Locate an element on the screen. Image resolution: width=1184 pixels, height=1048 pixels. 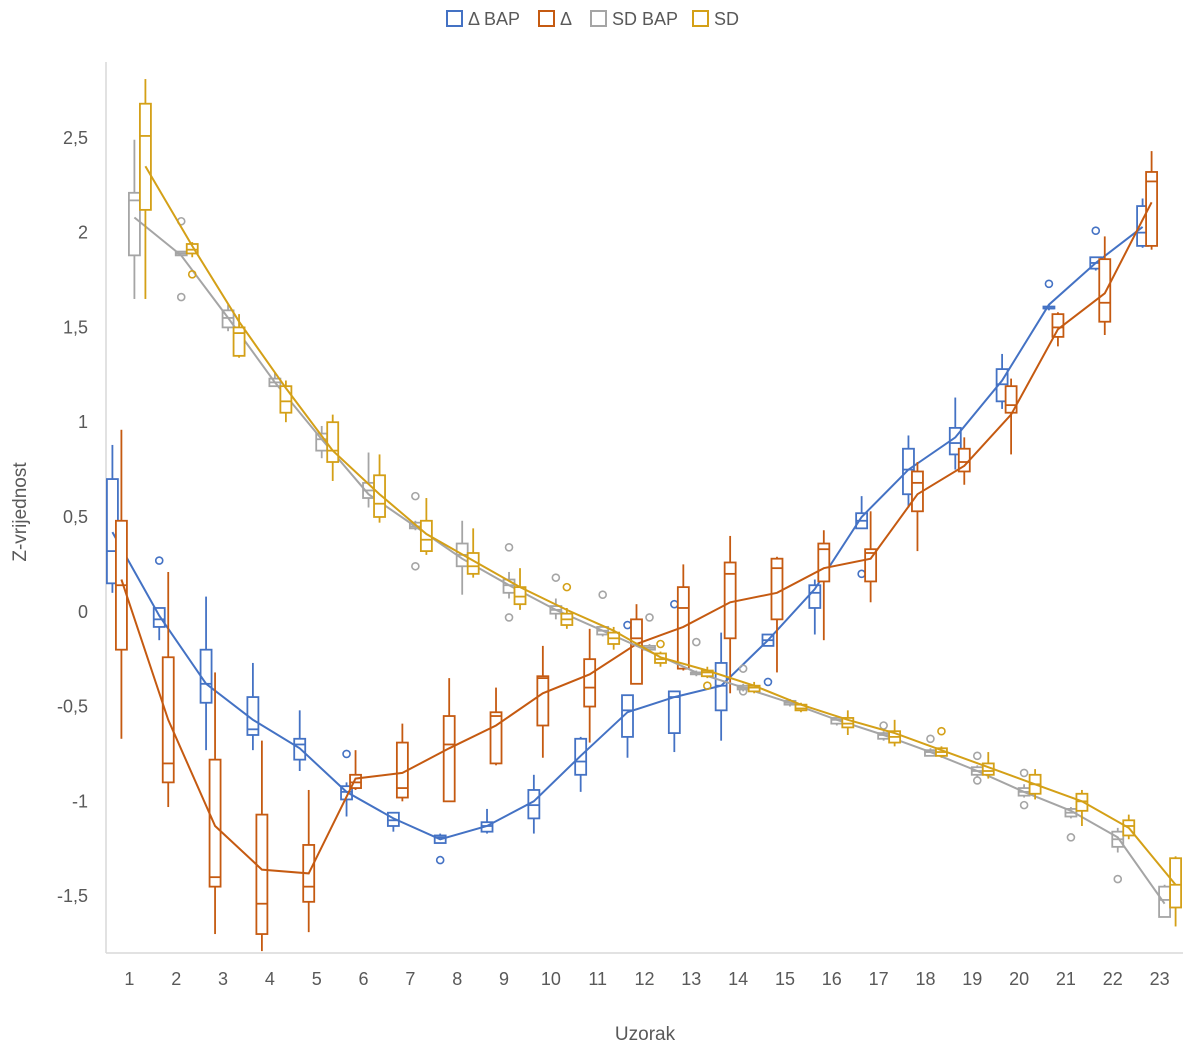
y-tick-label: -1,5 is located at coordinates (72, 896).